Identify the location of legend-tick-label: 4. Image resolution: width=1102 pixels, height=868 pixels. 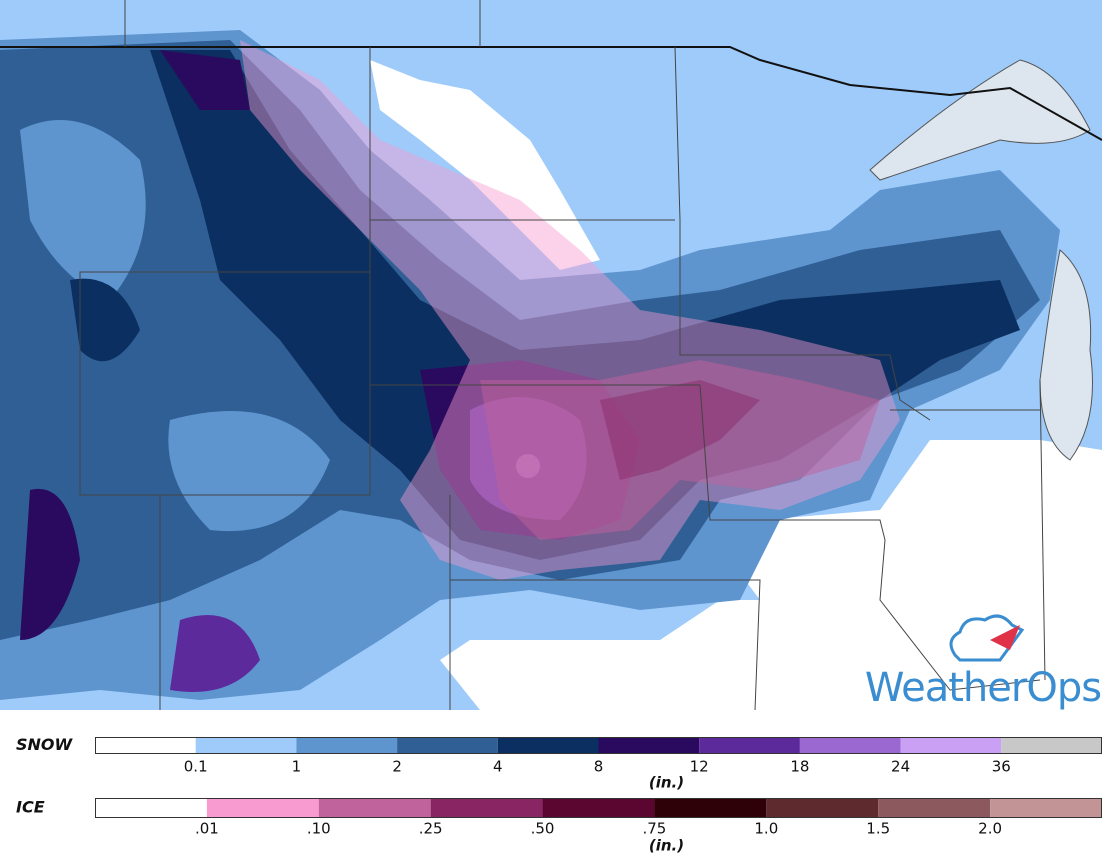
(498, 767).